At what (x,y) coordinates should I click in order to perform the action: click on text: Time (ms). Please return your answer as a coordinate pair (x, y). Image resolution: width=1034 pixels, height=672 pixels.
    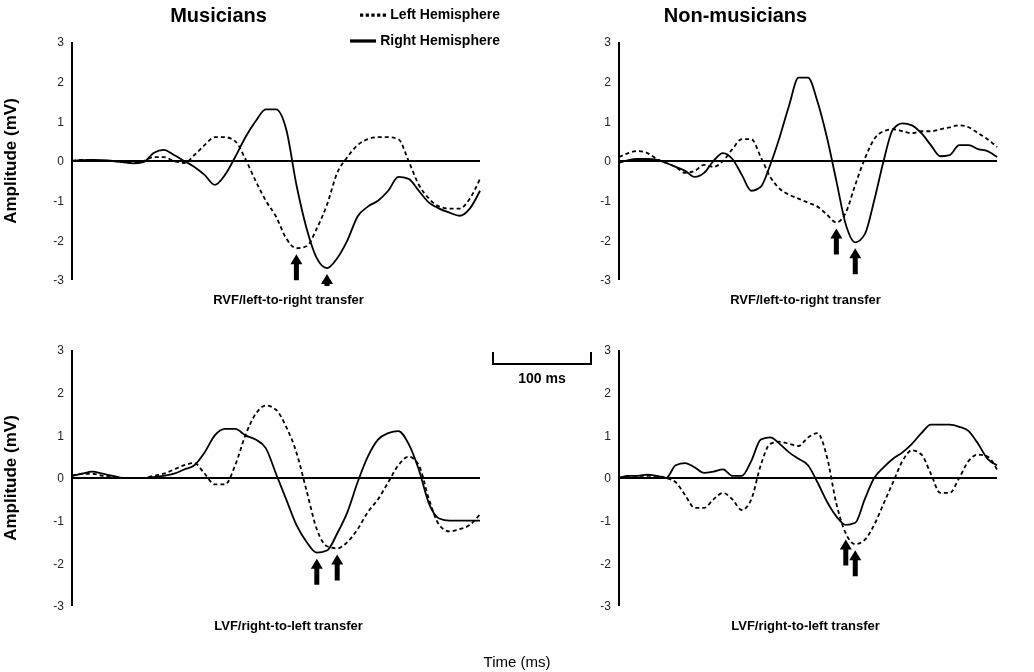
    Looking at the image, I should click on (517, 661).